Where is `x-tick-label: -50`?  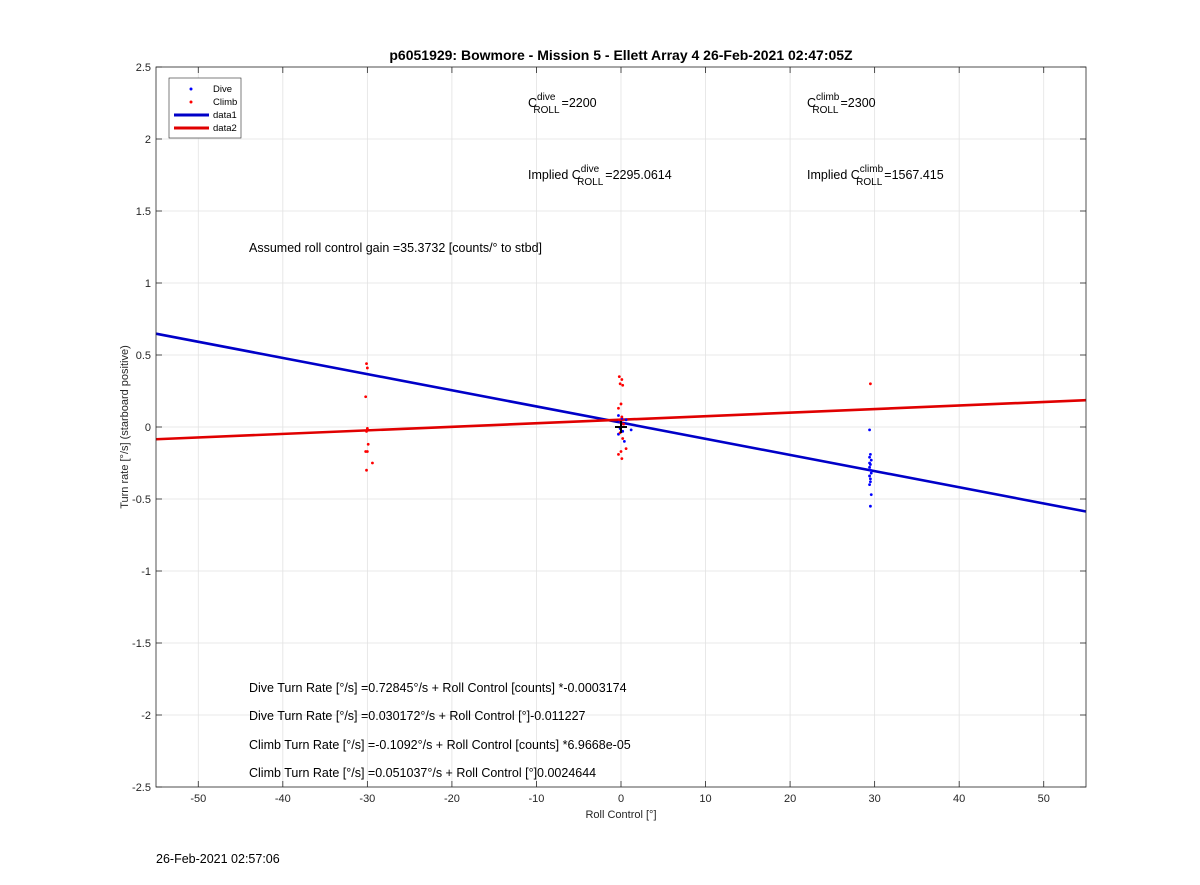 x-tick-label: -50 is located at coordinates (198, 799).